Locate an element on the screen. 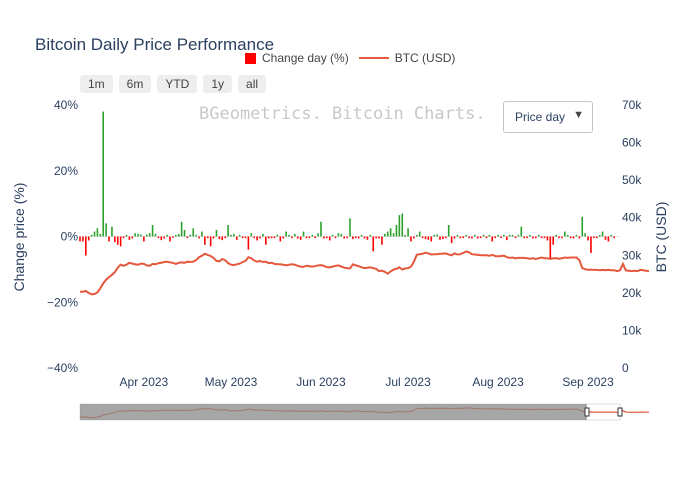 The image size is (700, 500). y-axis-left: 40% 20% 0% −20% −40% is located at coordinates (62, 236).